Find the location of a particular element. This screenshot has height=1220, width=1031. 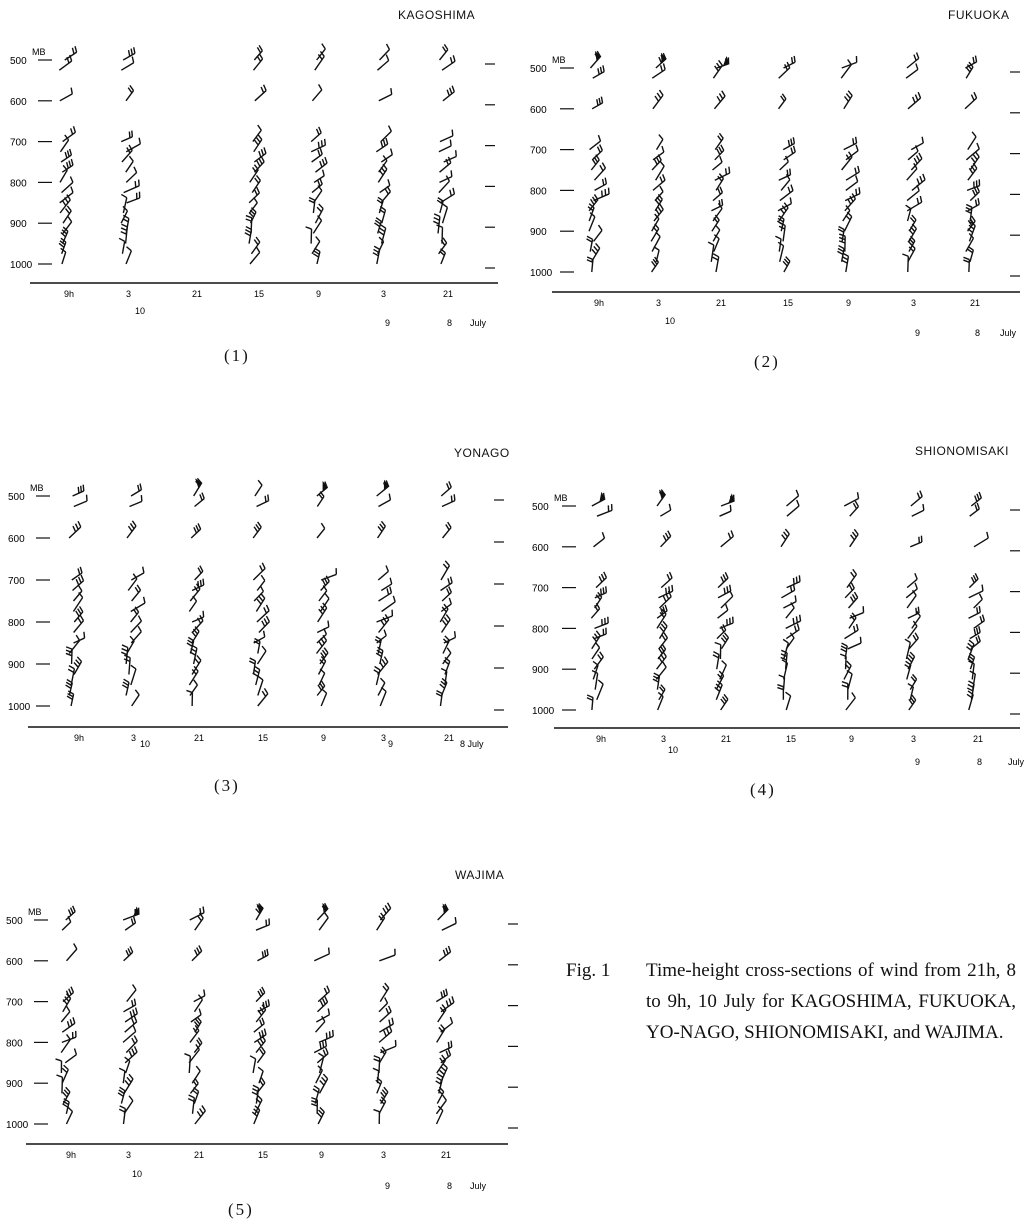

date-label: 10 is located at coordinates (140, 311).